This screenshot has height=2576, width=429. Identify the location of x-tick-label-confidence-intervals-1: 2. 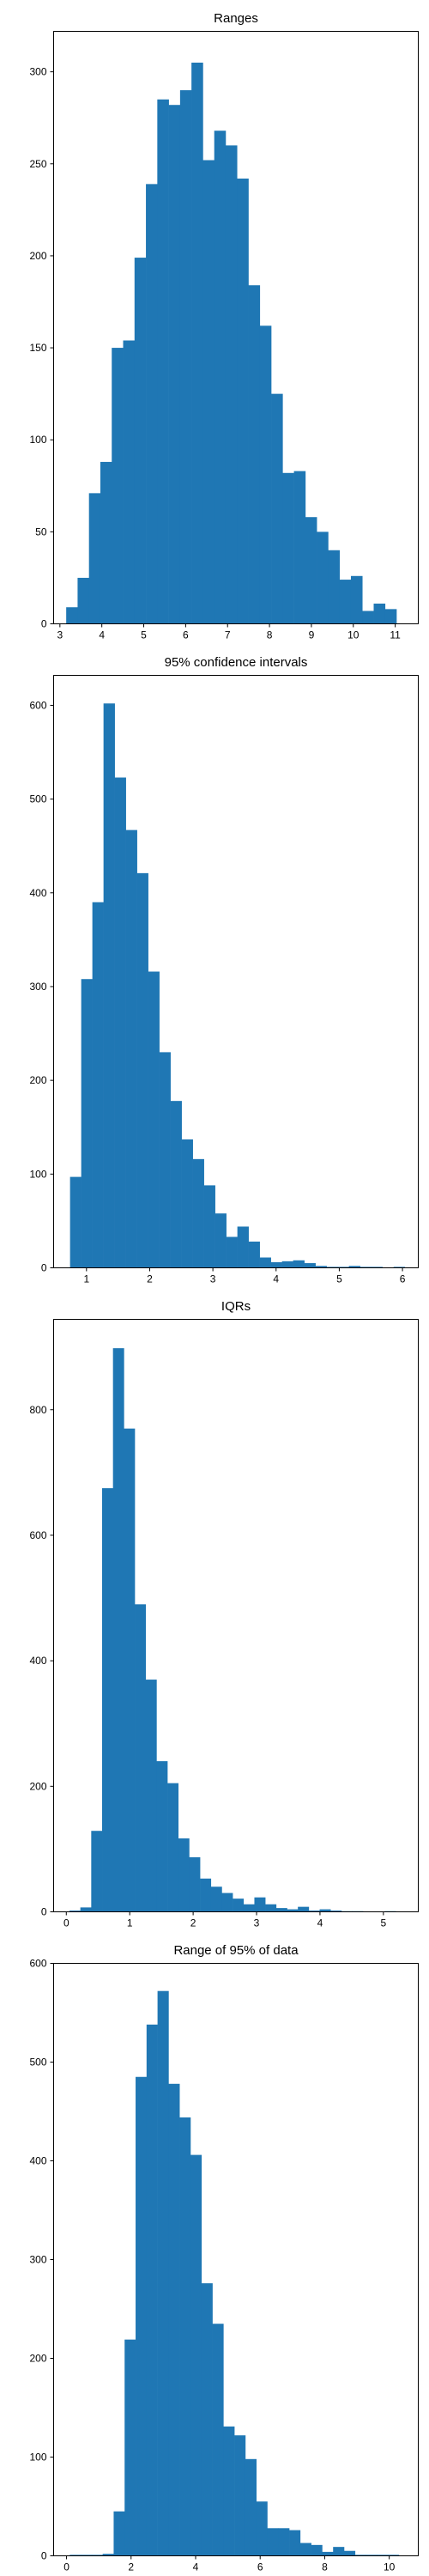
(150, 1279).